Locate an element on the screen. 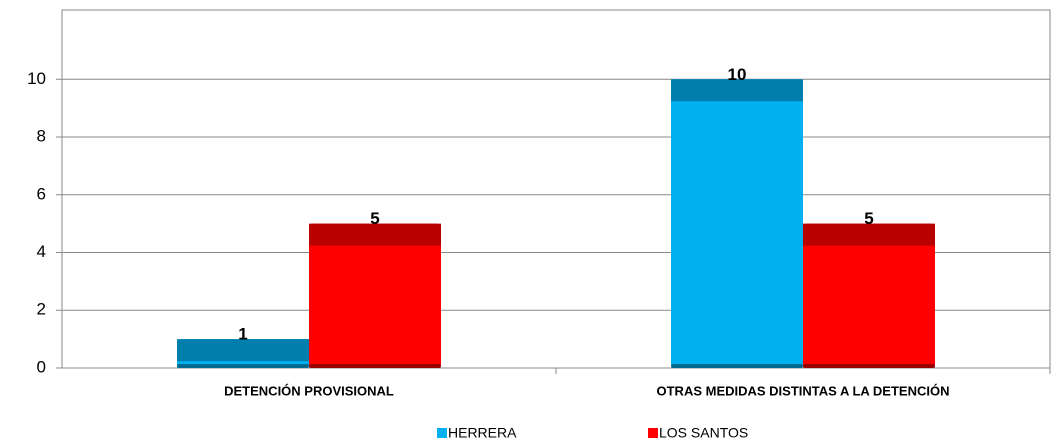 The height and width of the screenshot is (444, 1060). y-tick-label: 8 is located at coordinates (41, 136).